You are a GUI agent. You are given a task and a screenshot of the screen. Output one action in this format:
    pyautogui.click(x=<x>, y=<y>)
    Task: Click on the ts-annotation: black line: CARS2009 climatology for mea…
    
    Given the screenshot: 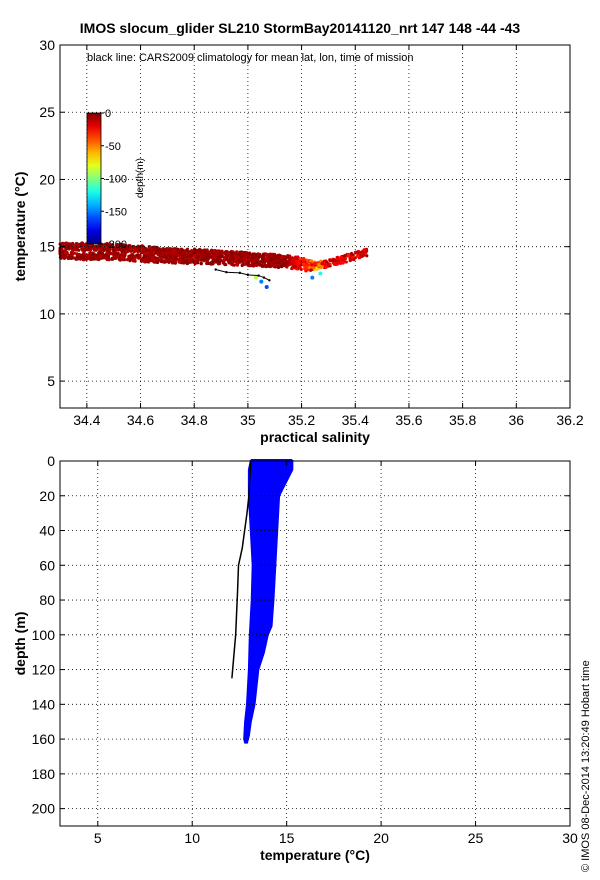 What is the action you would take?
    pyautogui.click(x=250, y=58)
    